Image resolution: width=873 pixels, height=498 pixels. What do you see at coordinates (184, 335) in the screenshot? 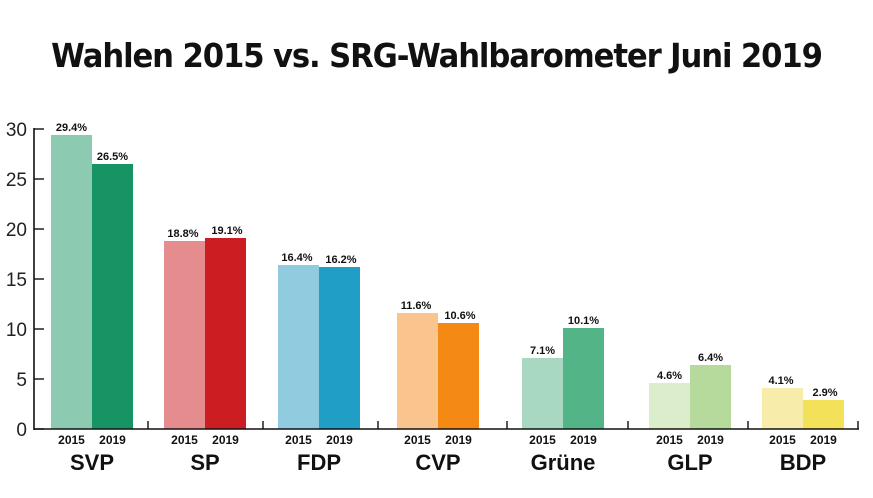
I see `bar-sp-2015` at bounding box center [184, 335].